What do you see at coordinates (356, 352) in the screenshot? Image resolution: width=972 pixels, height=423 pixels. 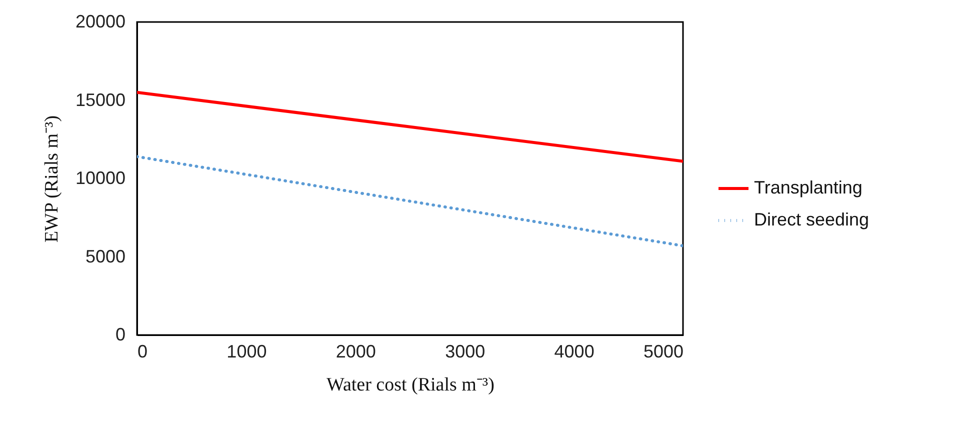 I see `x-tick-label: 2000` at bounding box center [356, 352].